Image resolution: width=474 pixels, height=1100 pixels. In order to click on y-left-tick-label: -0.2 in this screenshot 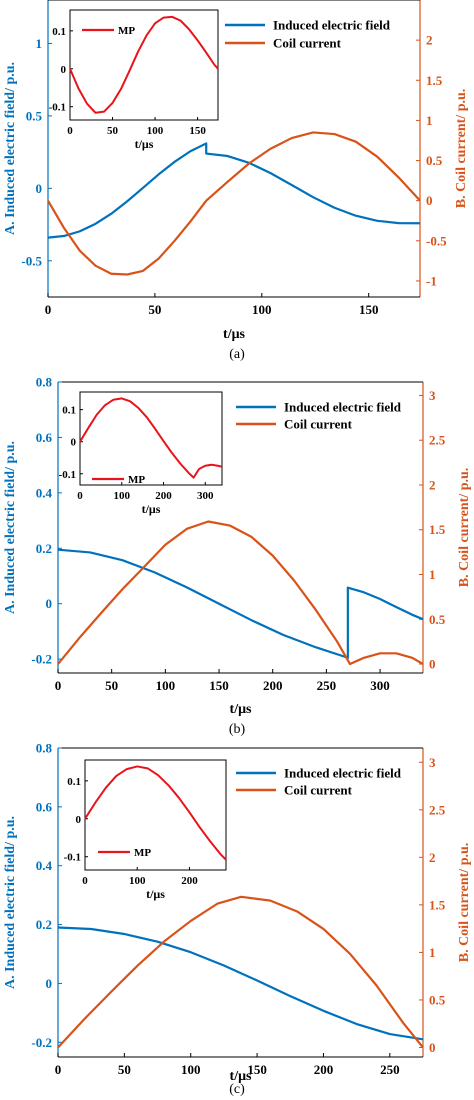, I will do `click(41, 1042)`.